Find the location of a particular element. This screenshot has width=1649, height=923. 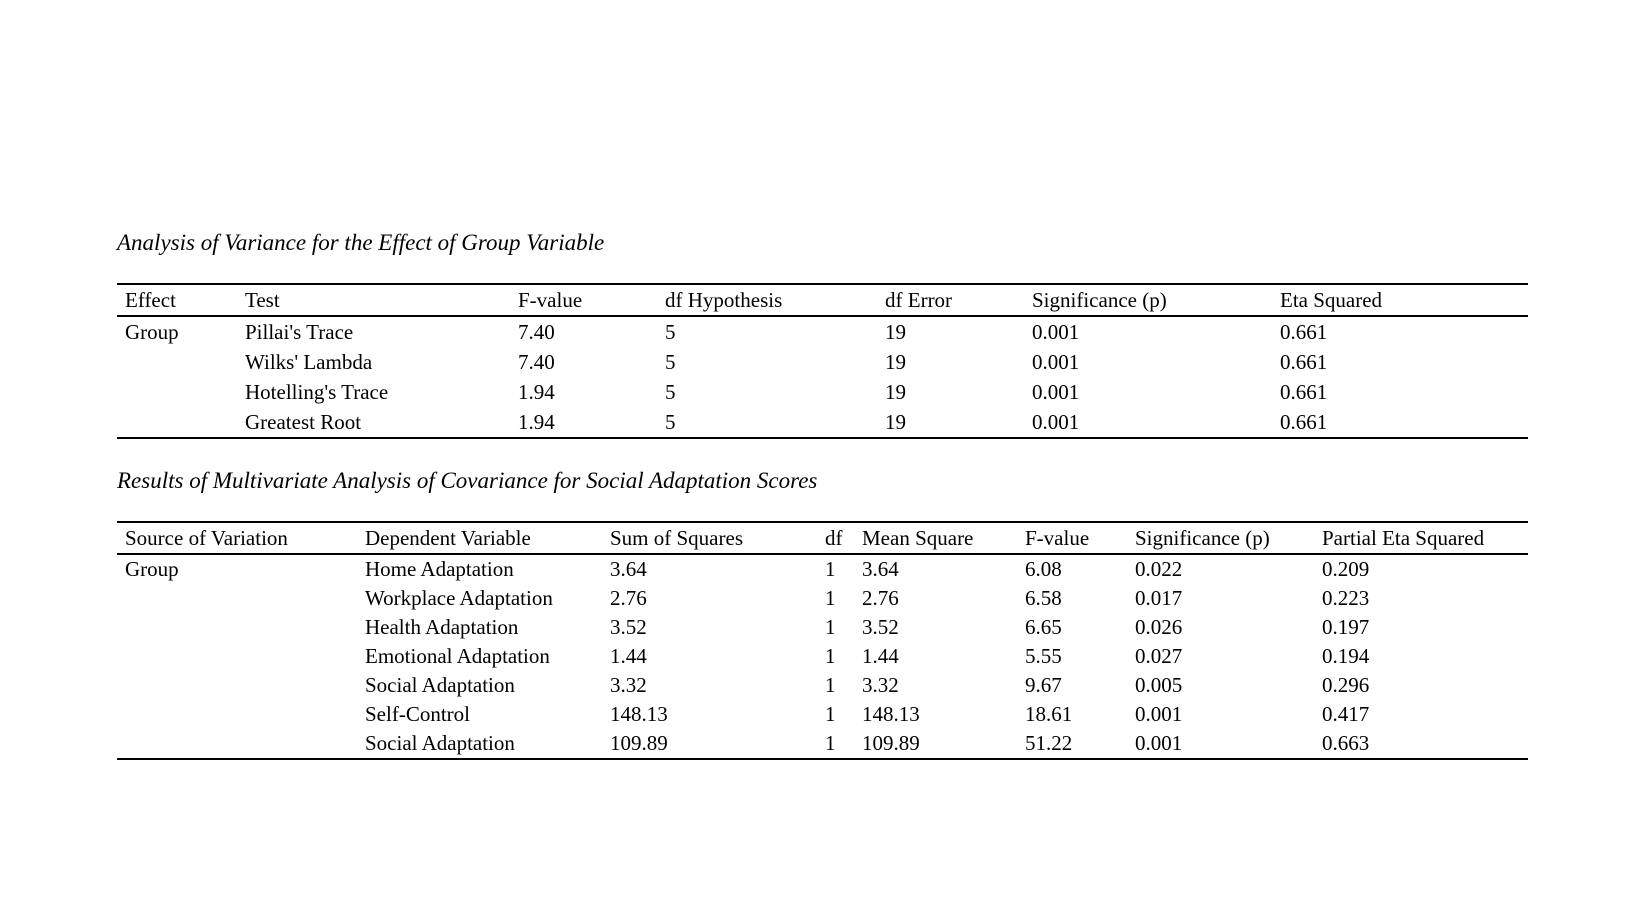

column-header: Source of Variation is located at coordinates (237, 538).